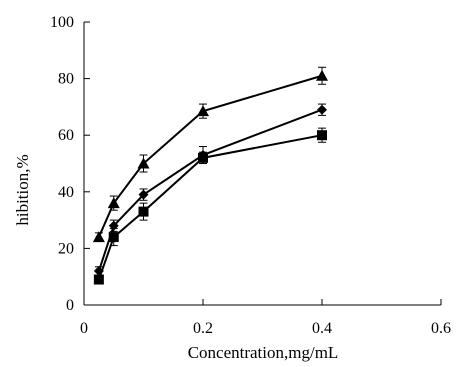  Describe the element at coordinates (441, 328) in the screenshot. I see `x-tick-label: 0.6` at that location.